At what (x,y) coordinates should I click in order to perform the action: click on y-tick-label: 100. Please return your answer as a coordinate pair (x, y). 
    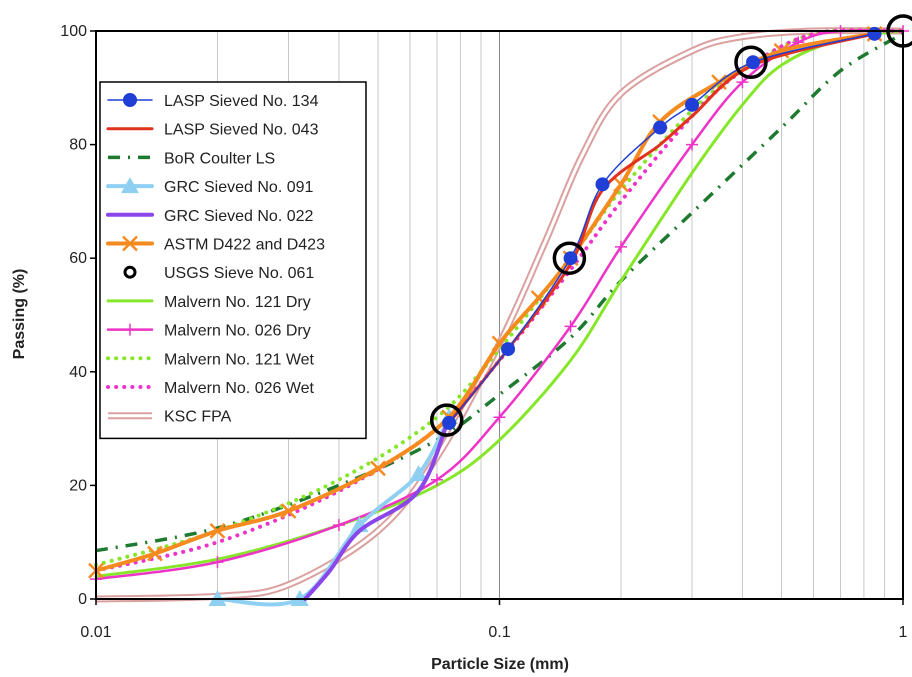
    Looking at the image, I should click on (73, 31).